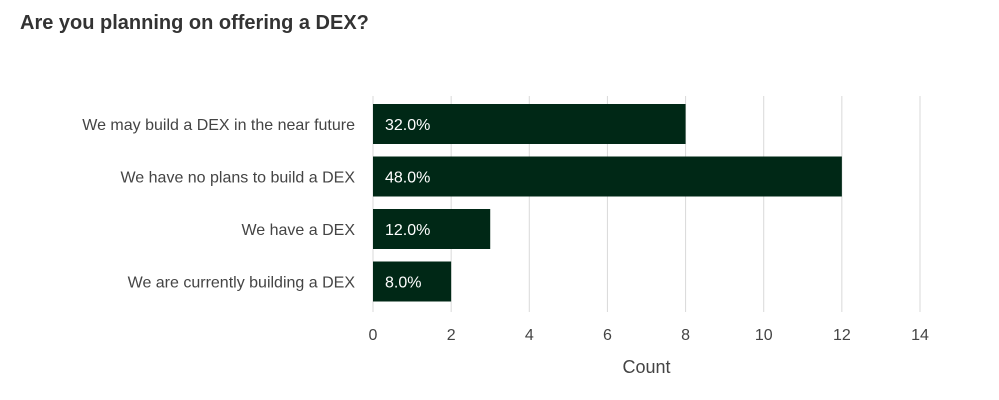 This screenshot has width=999, height=400. Describe the element at coordinates (607, 335) in the screenshot. I see `x-tick-label: 6` at that location.